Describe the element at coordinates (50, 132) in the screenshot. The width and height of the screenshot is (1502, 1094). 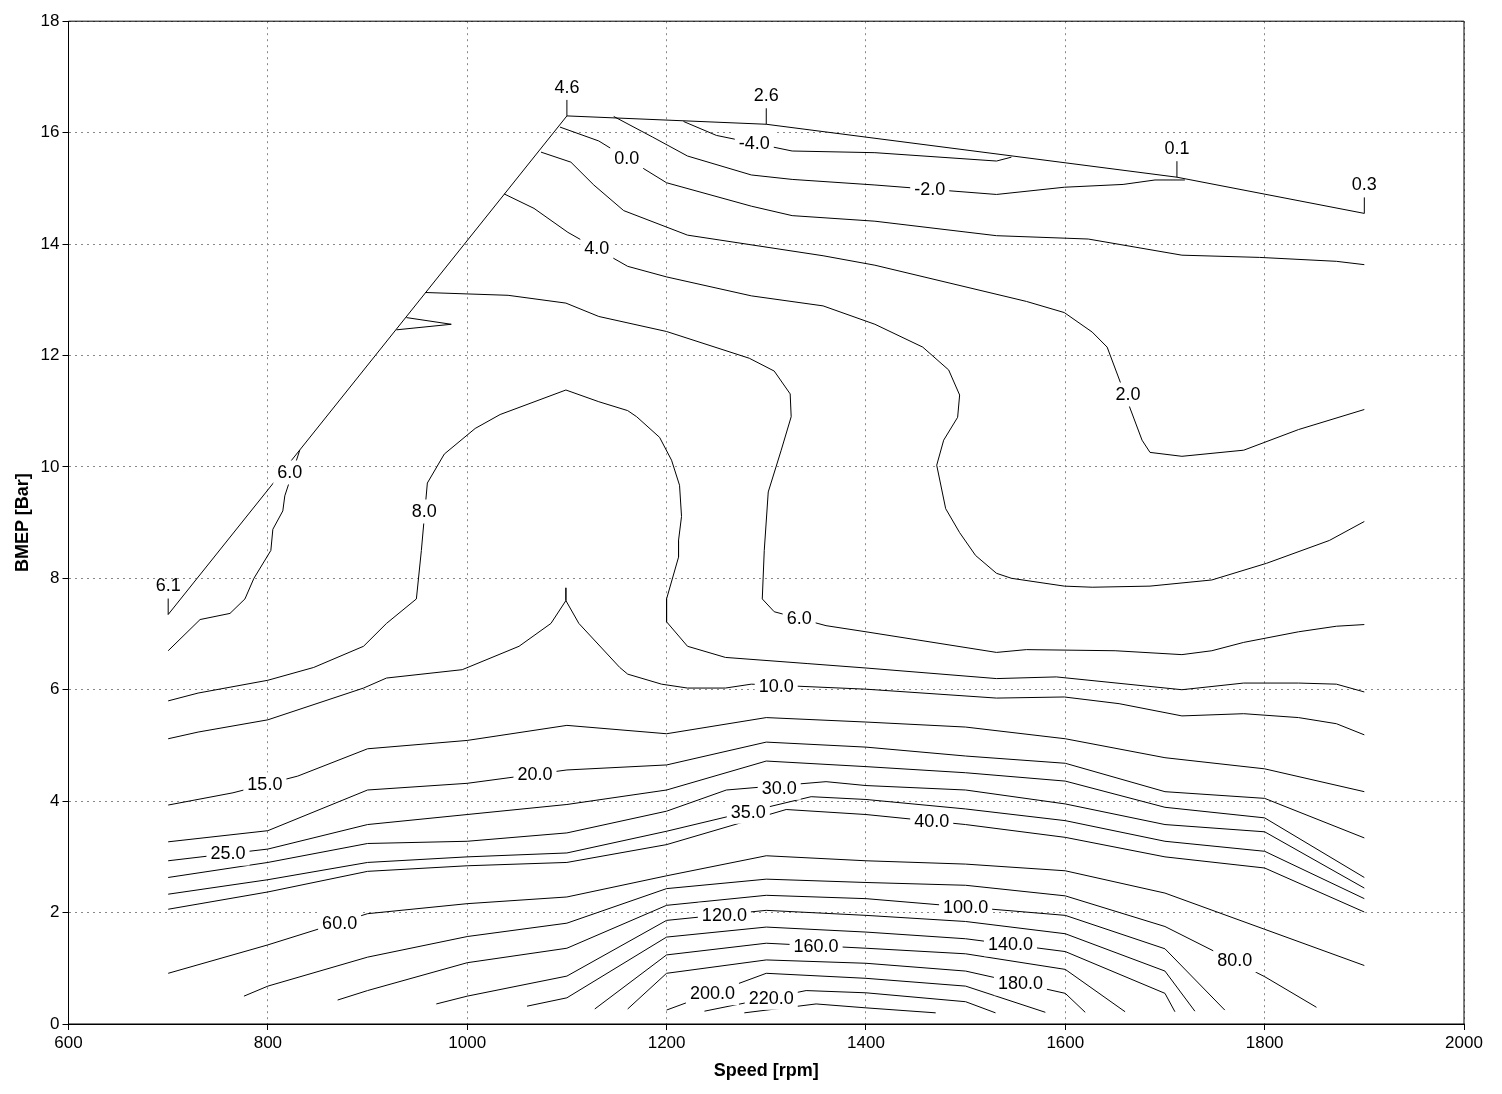
I see `y-tick-label: 16` at that location.